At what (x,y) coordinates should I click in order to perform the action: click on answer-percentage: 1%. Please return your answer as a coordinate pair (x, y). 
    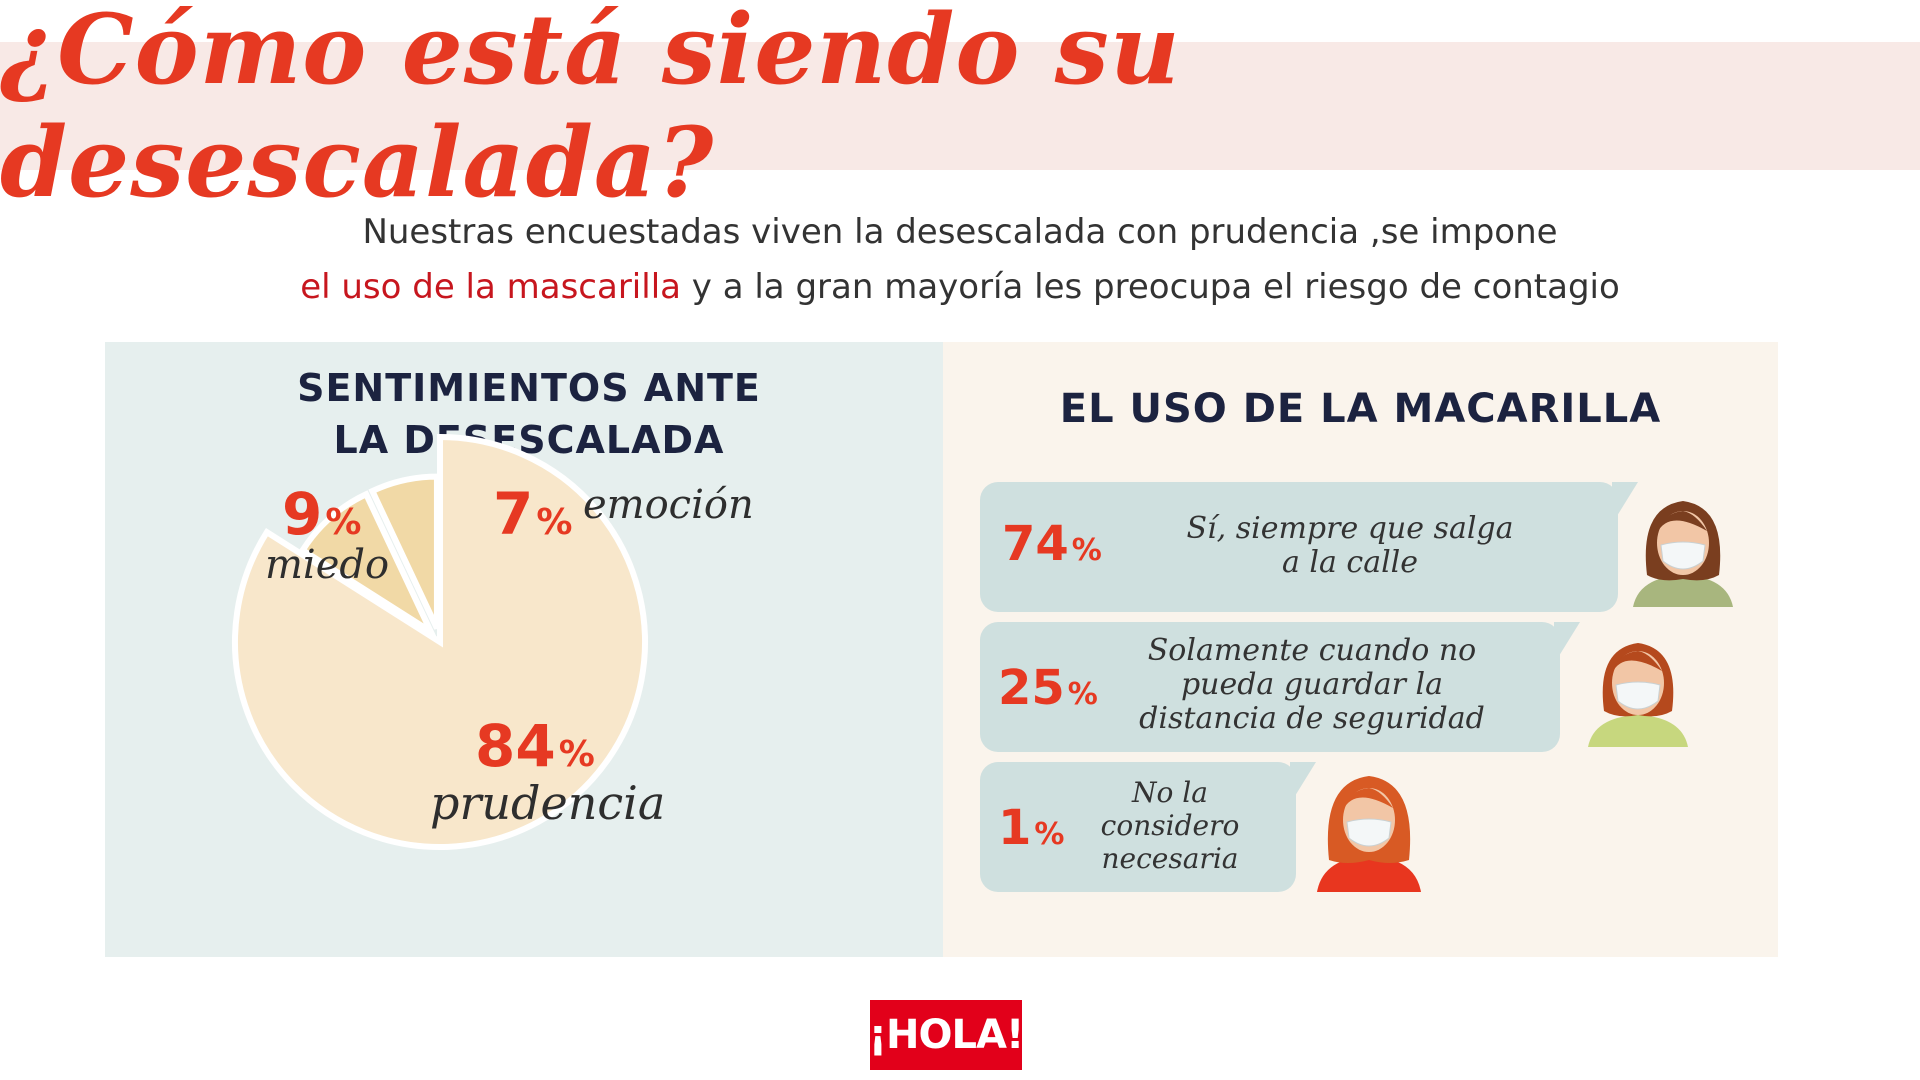
    Looking at the image, I should click on (1031, 828).